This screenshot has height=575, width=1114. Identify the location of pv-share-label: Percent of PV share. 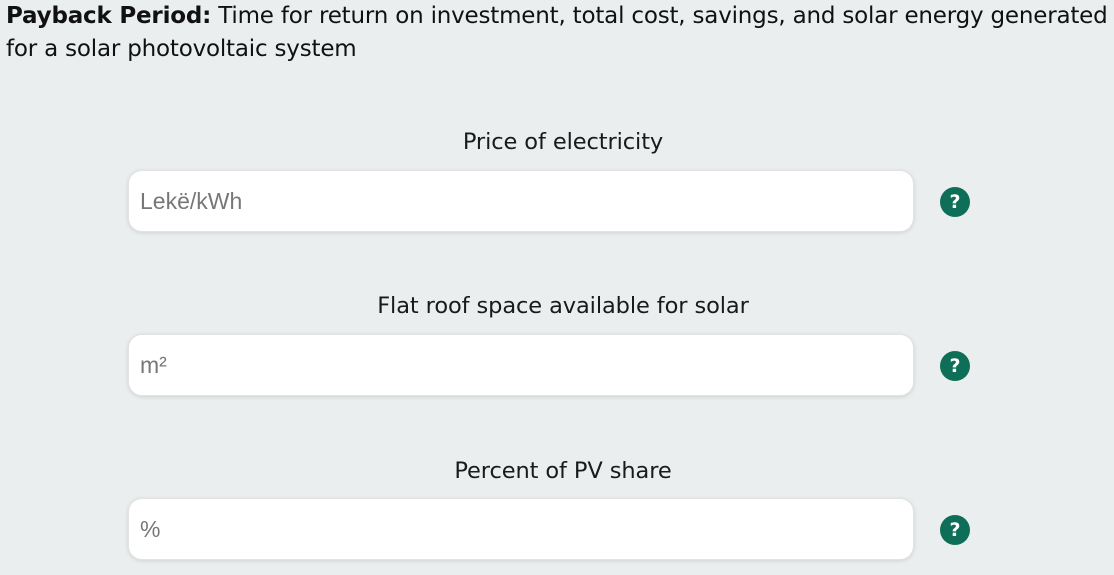
(563, 471).